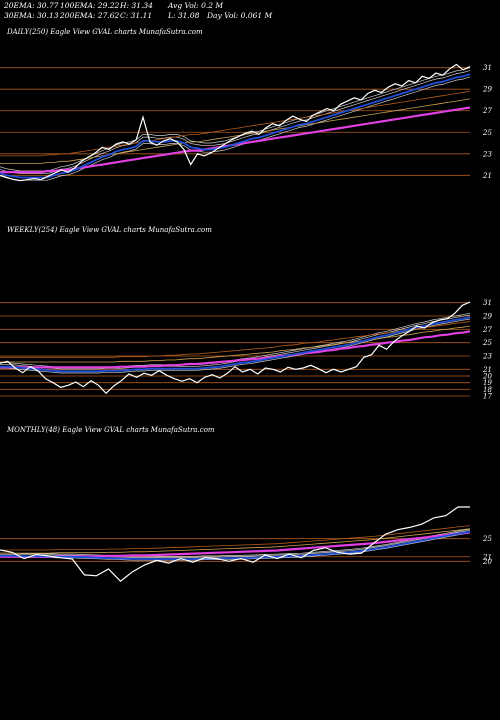 Image resolution: width=500 pixels, height=720 pixels. What do you see at coordinates (235, 131) in the screenshot?
I see `daily-mid-average` at bounding box center [235, 131].